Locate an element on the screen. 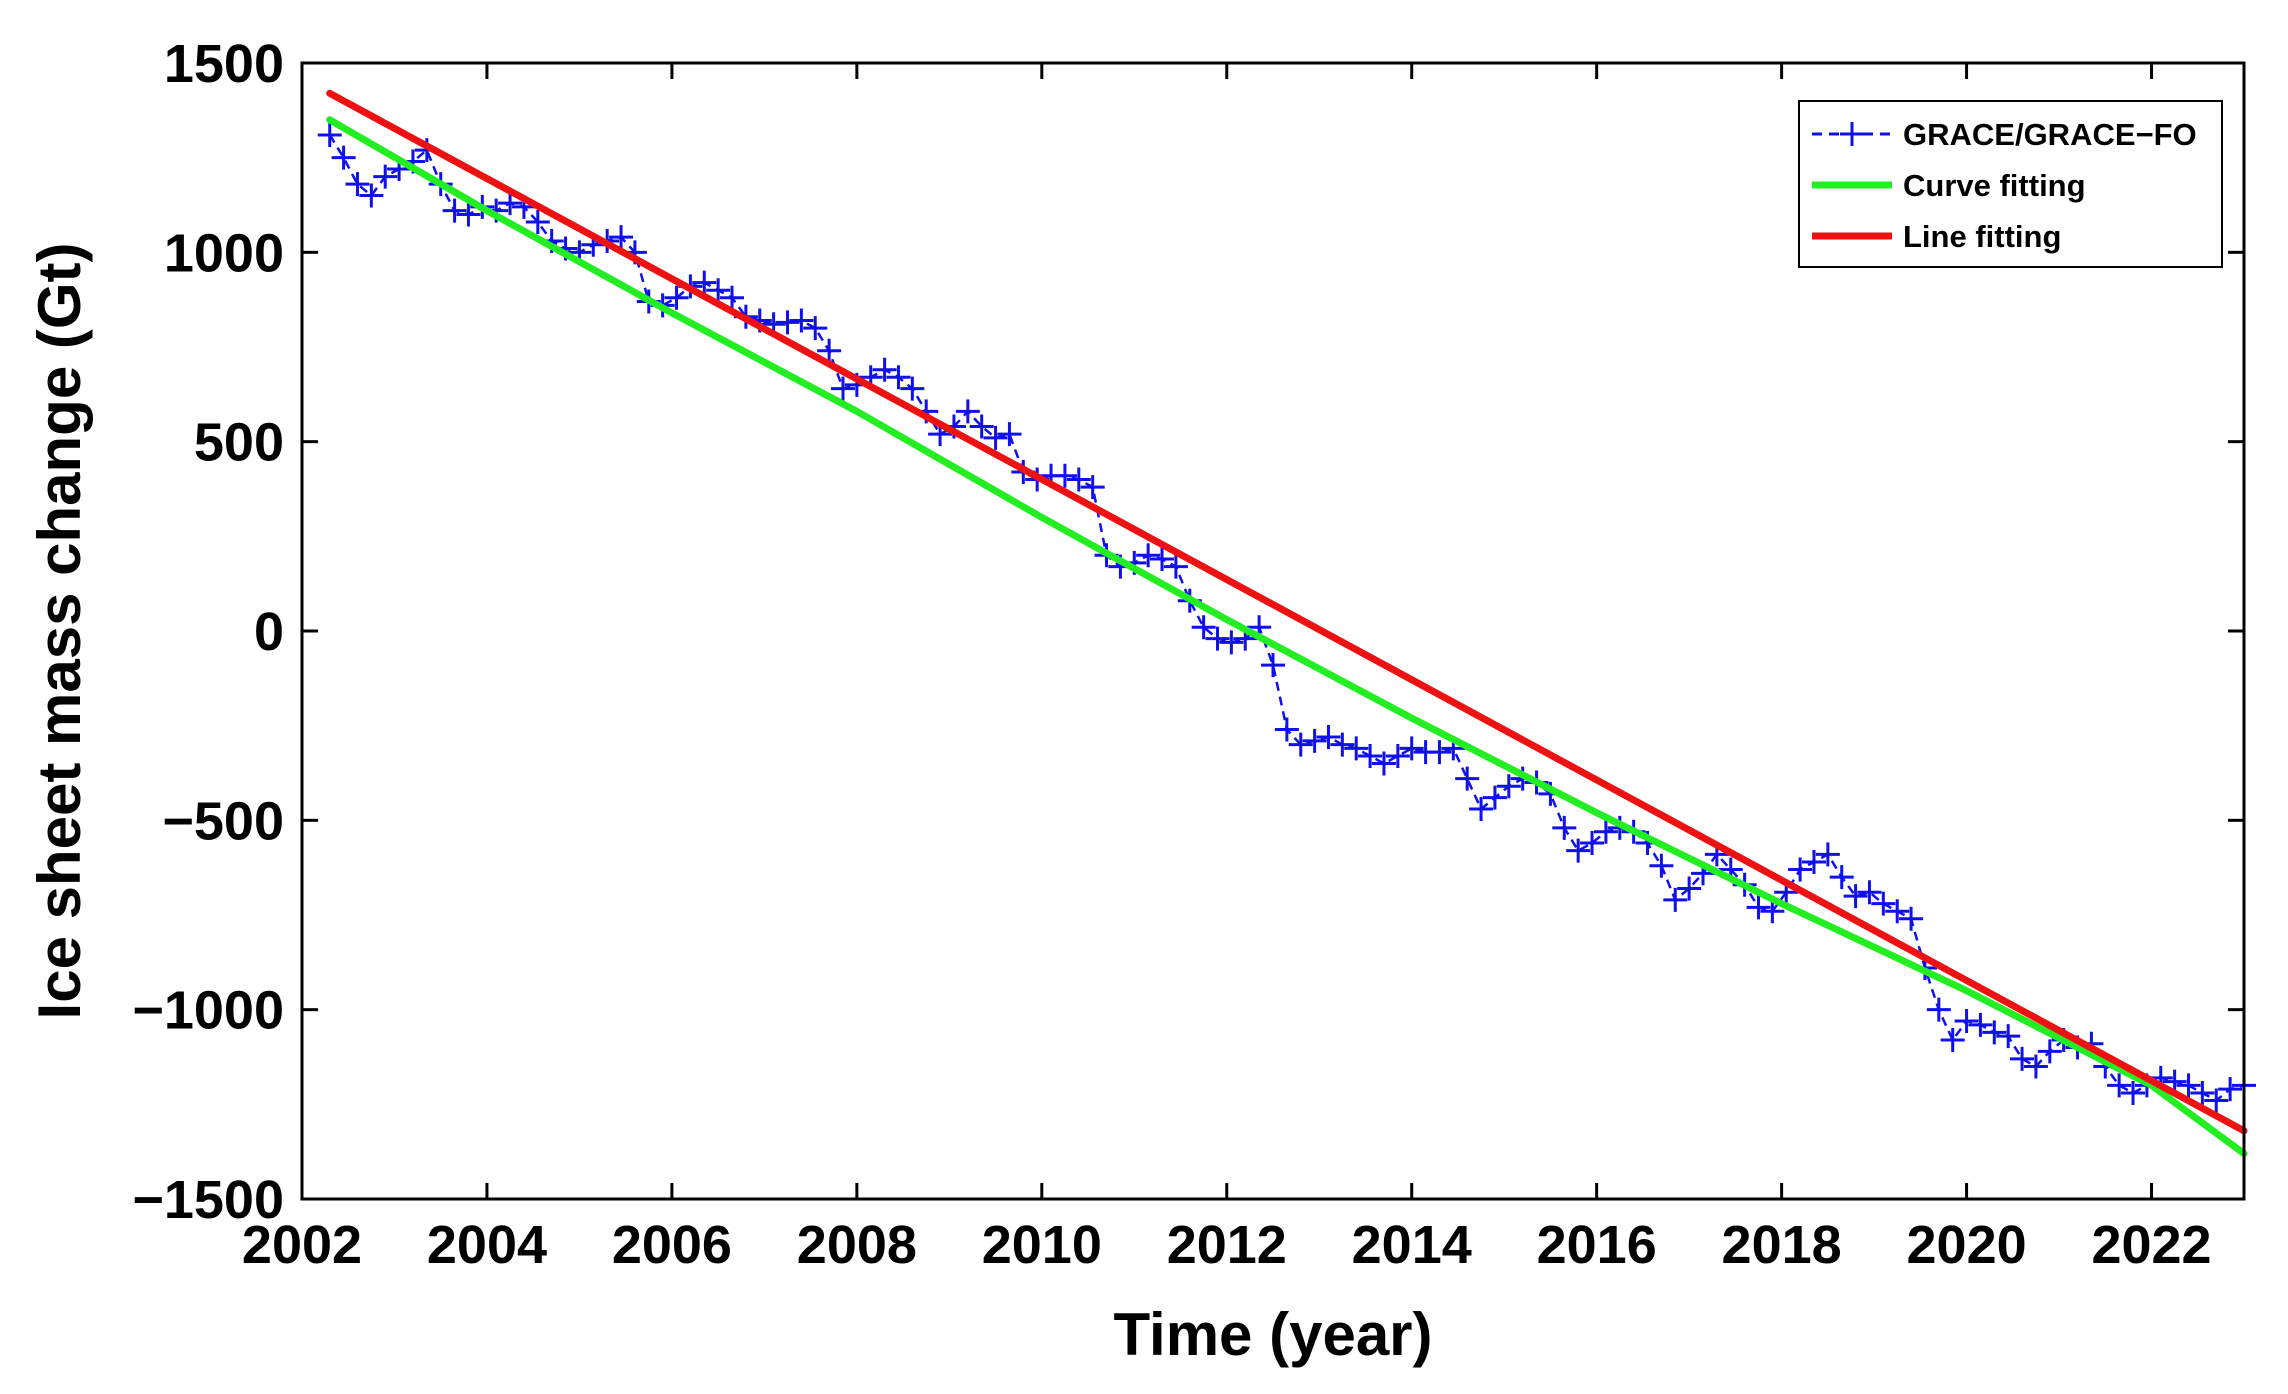 Image resolution: width=2288 pixels, height=1394 pixels. x-tick-label: 2012 is located at coordinates (1227, 1245).